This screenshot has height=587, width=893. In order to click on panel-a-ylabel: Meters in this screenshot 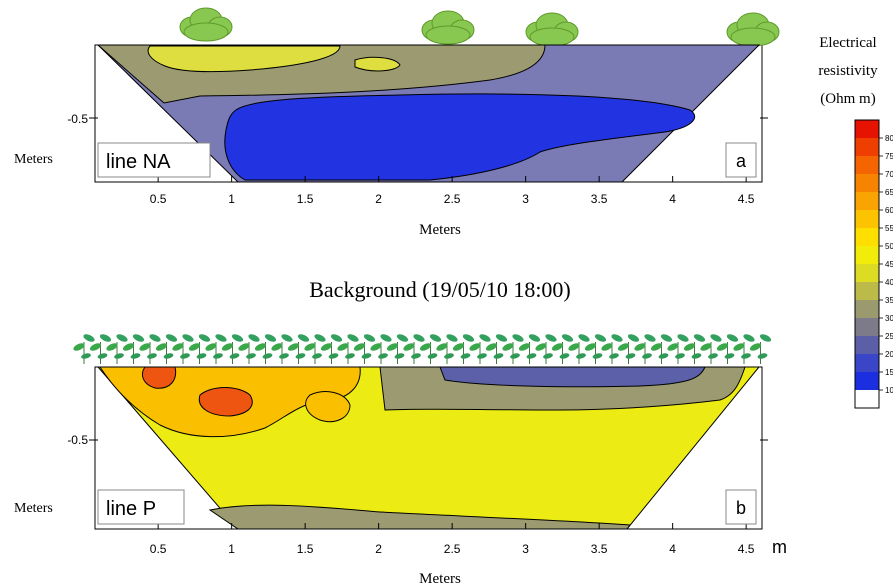, I will do `click(33, 159)`.